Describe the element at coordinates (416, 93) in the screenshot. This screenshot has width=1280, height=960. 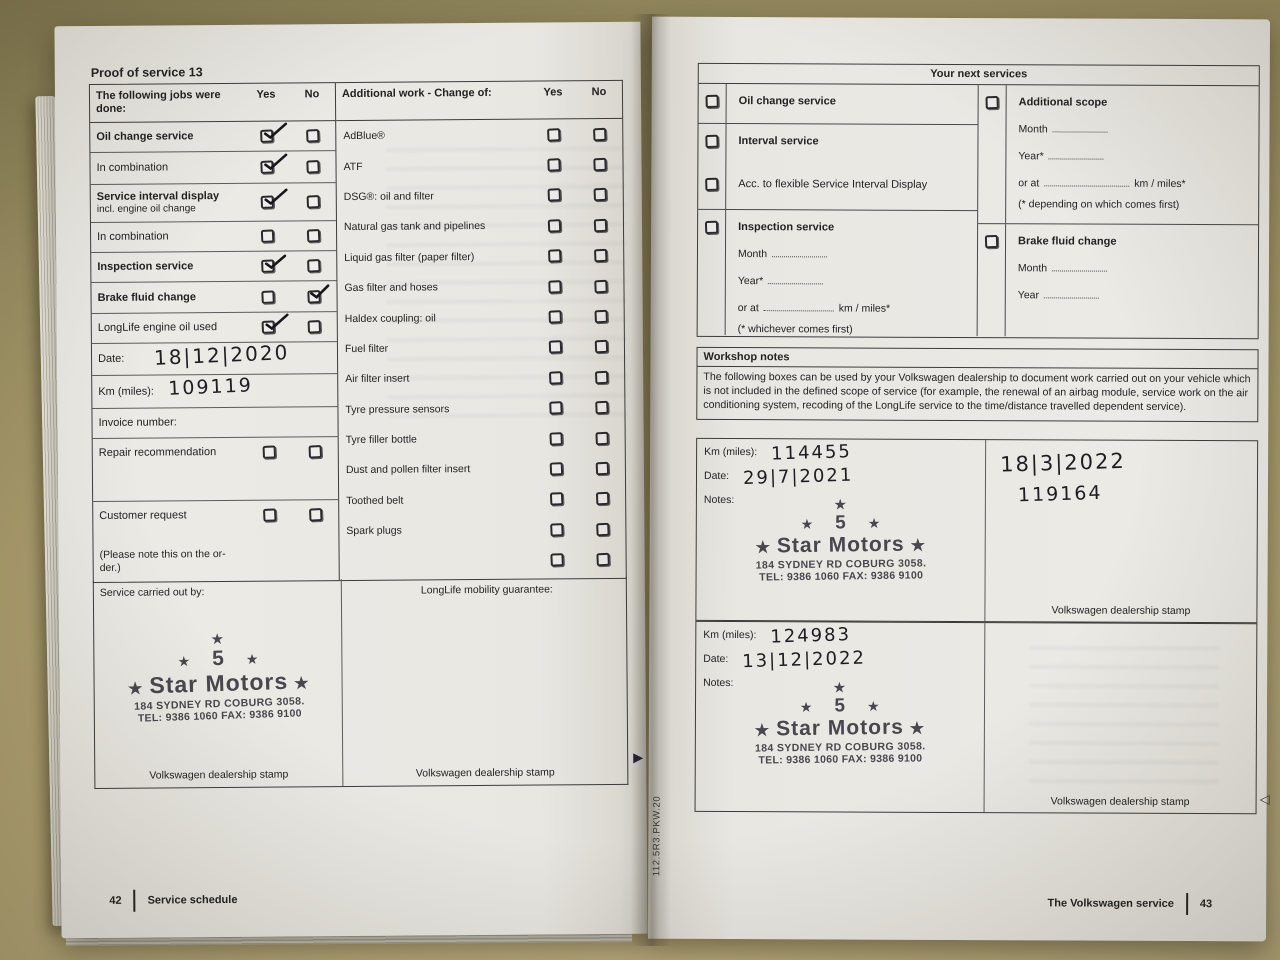
I see `additional-header-label: Additional work - Change of:` at that location.